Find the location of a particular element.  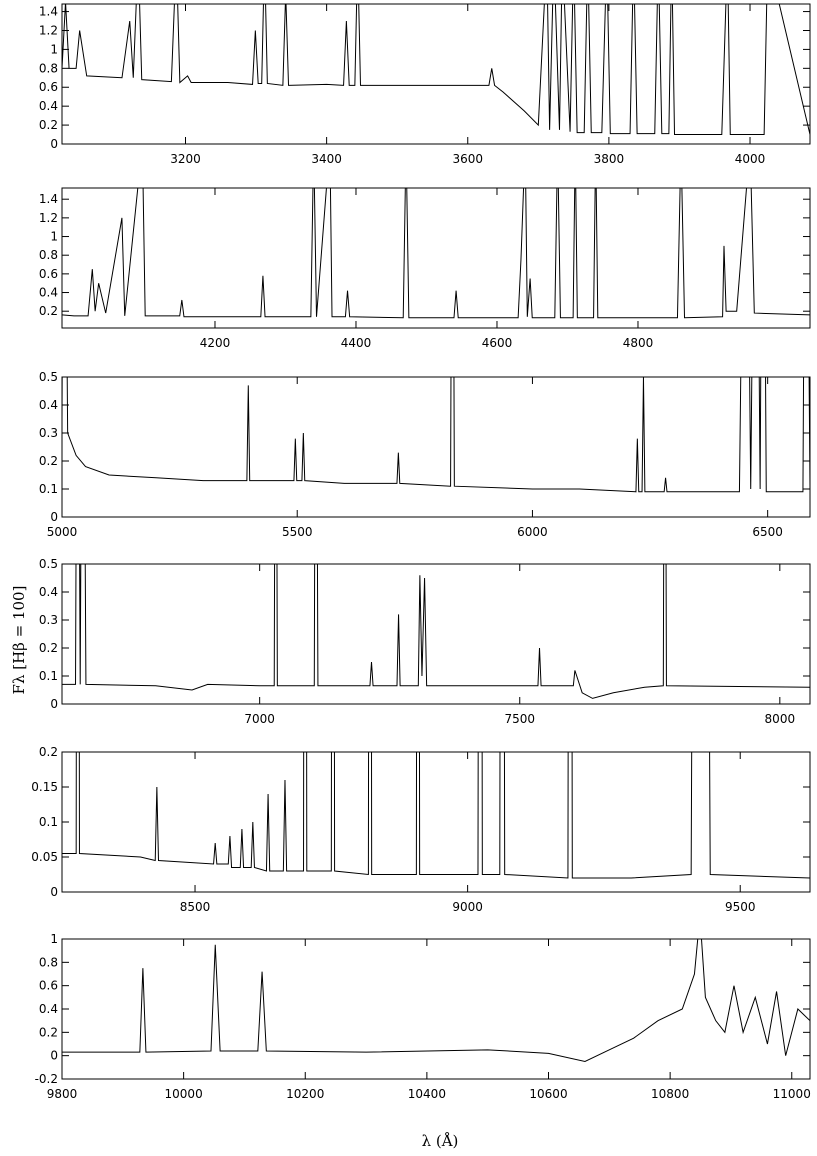

x-tick-label: 4000 is located at coordinates (750, 159).